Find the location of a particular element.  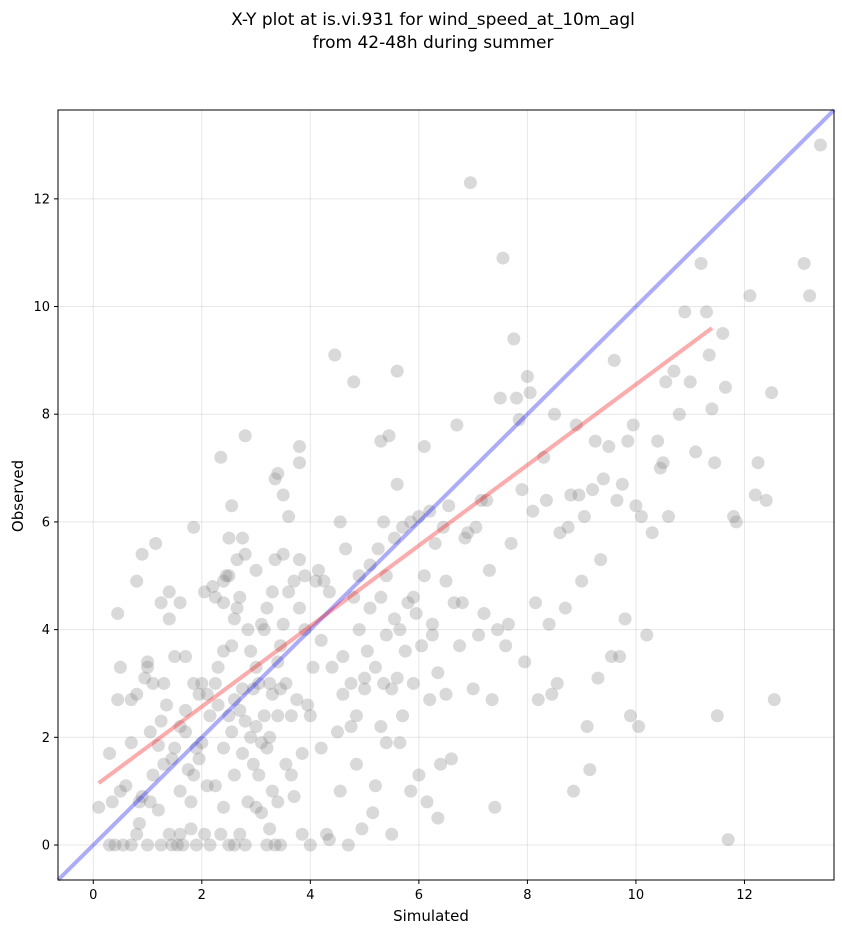

x-tick-label: 8 is located at coordinates (527, 895).